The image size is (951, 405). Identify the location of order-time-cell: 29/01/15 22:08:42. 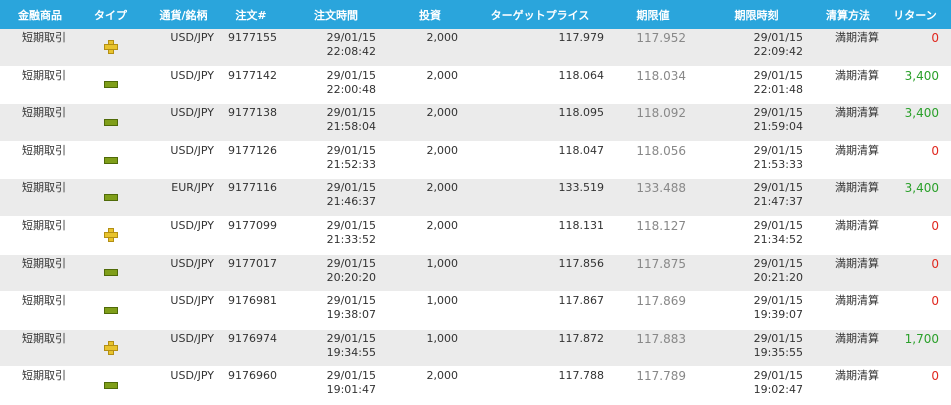
(336, 47).